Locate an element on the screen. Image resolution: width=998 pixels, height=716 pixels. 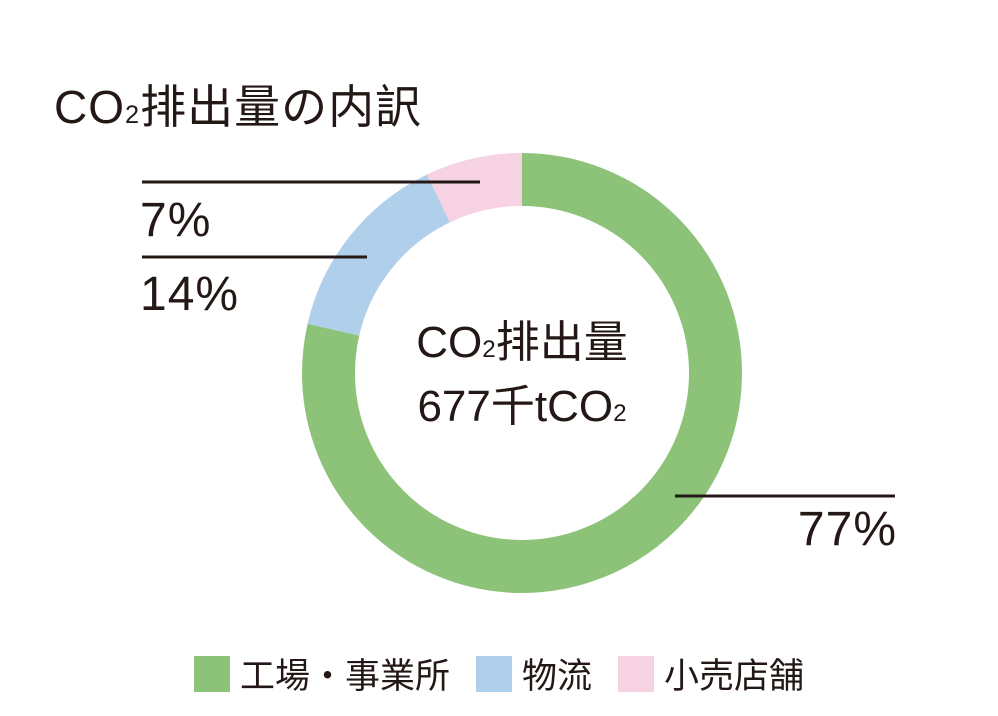
legend-item-factories: 工場・事業所 is located at coordinates (321, 673).